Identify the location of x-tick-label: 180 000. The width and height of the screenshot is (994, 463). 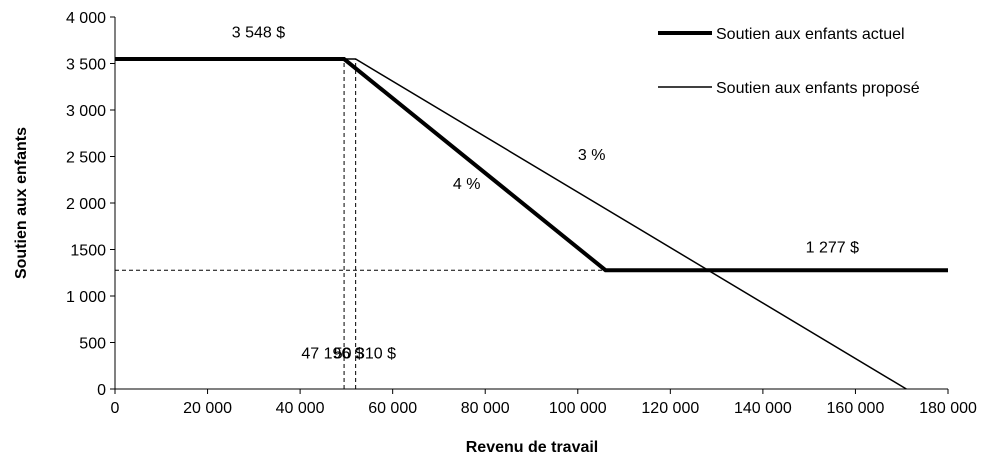
(948, 408).